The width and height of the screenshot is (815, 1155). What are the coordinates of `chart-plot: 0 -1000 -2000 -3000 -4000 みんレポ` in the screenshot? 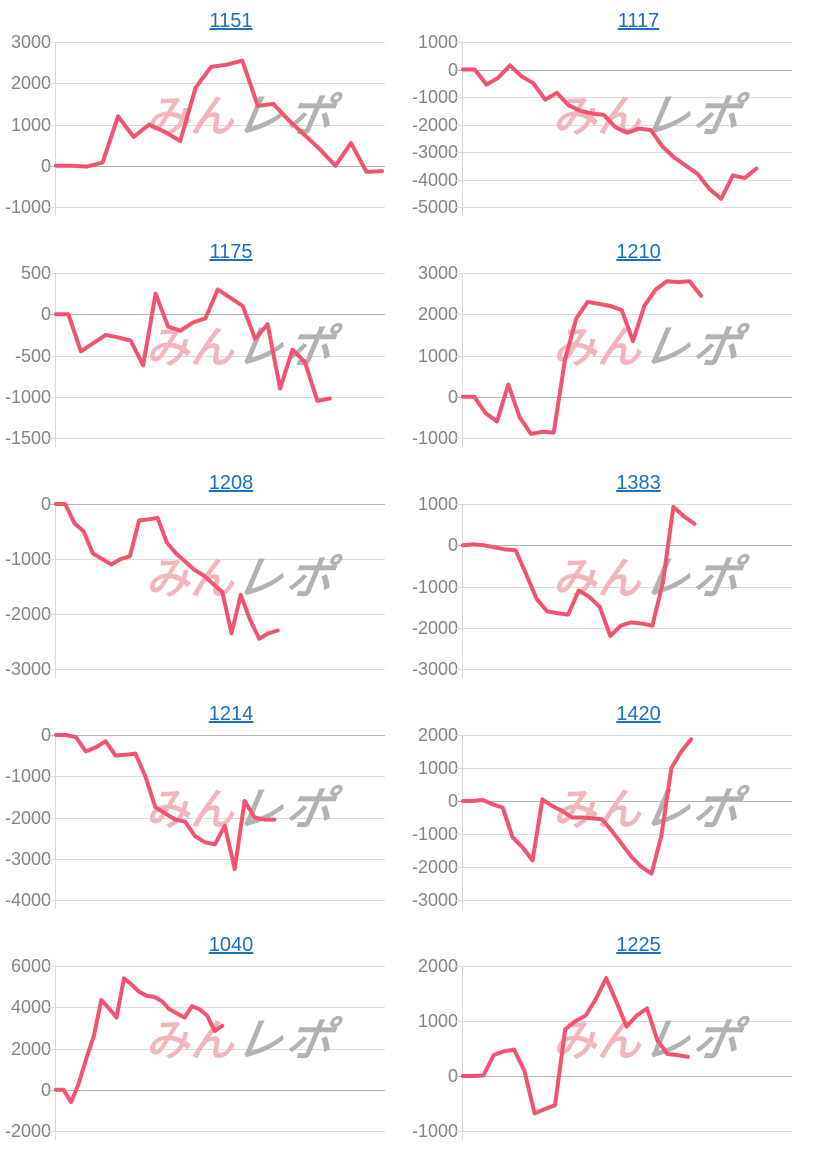 It's located at (203, 817).